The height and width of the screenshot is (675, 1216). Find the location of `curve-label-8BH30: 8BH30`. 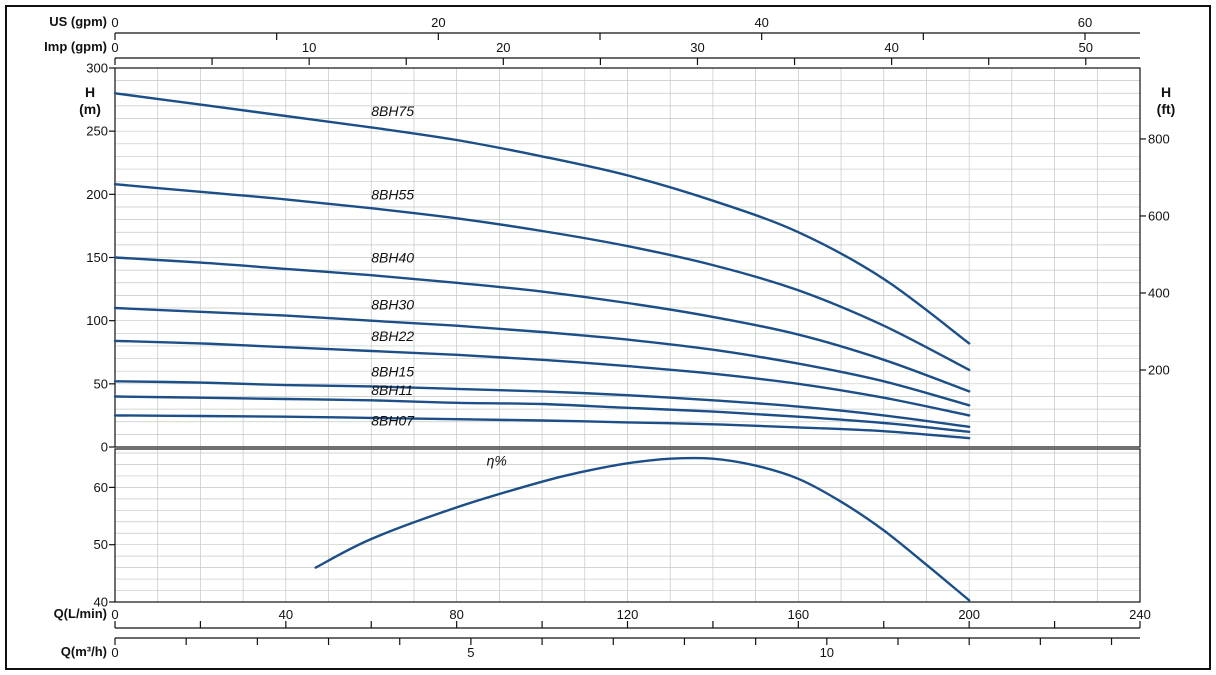

curve-label-8BH30: 8BH30 is located at coordinates (392, 304).